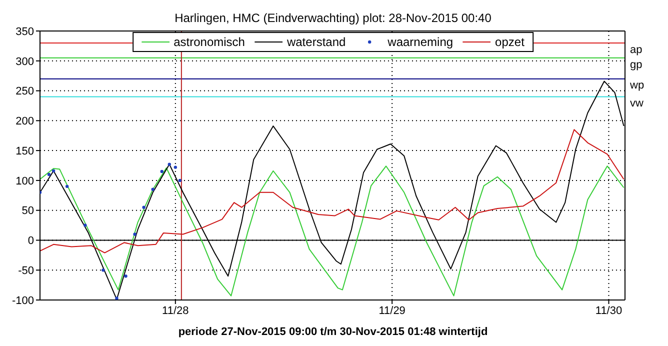 The width and height of the screenshot is (668, 346). What do you see at coordinates (636, 64) in the screenshot?
I see `ref-line-label: gp` at bounding box center [636, 64].